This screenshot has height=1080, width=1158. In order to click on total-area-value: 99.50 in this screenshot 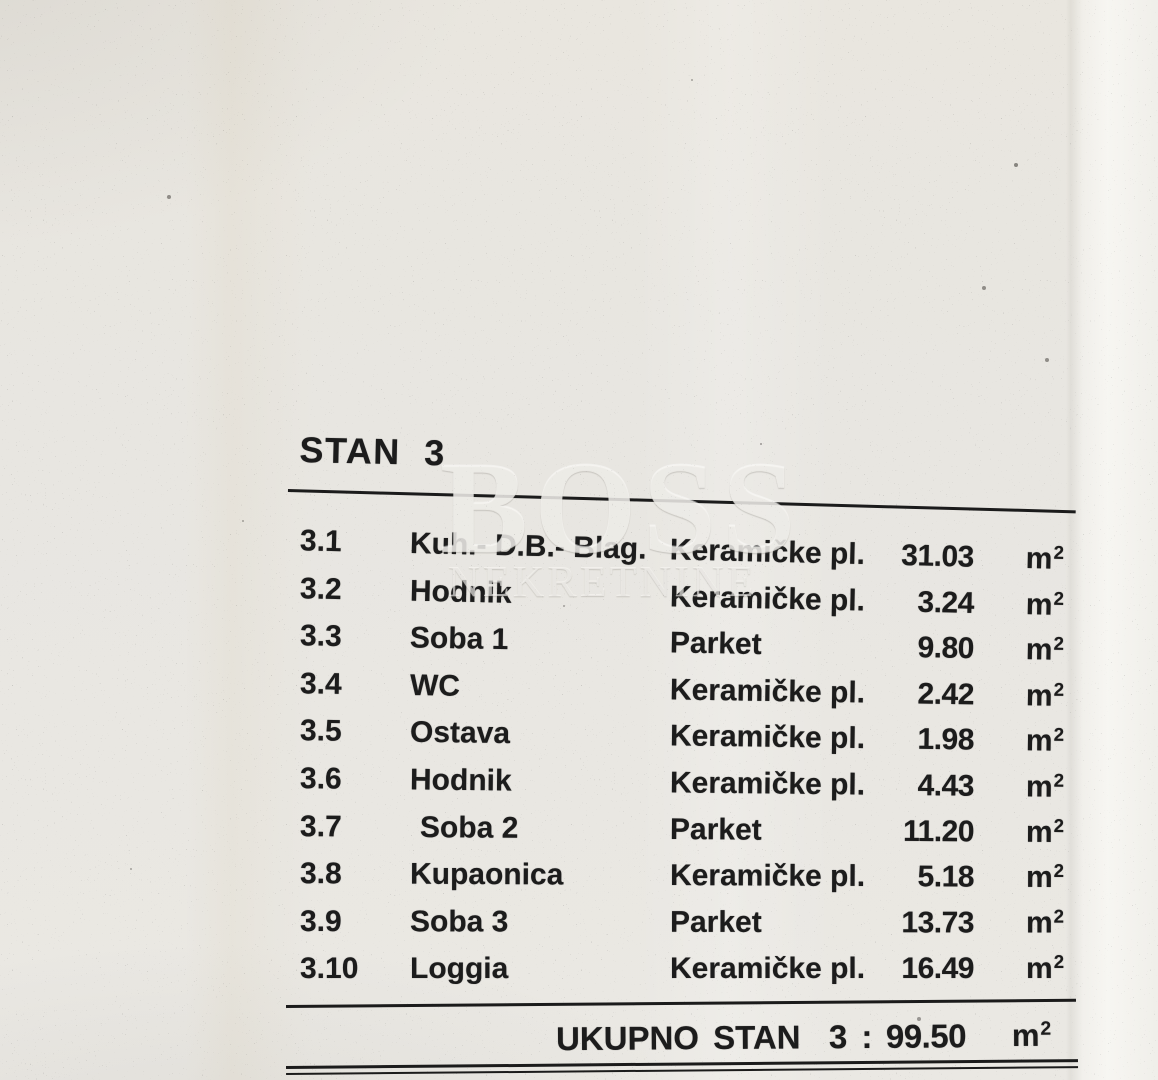, I will do `click(926, 1036)`.